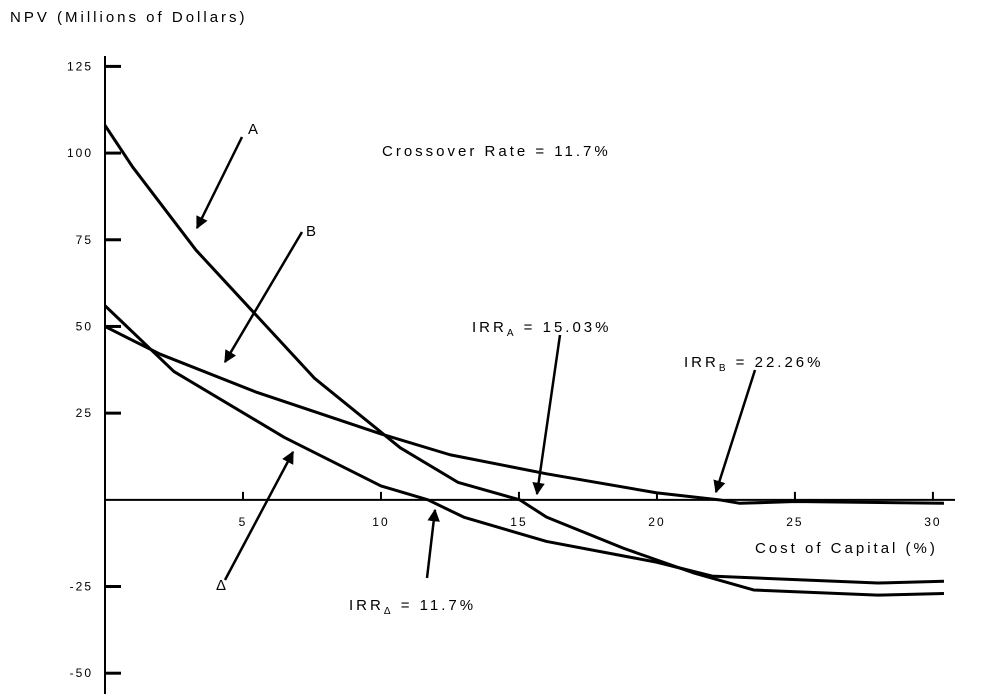  I want to click on x-tick-label: 30, so click(932, 522).